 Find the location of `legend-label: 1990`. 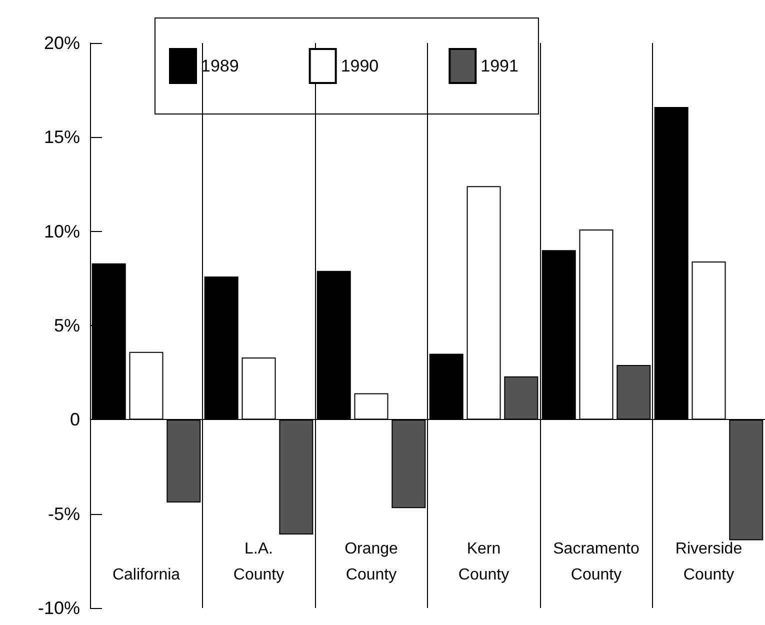

legend-label: 1990 is located at coordinates (359, 66).